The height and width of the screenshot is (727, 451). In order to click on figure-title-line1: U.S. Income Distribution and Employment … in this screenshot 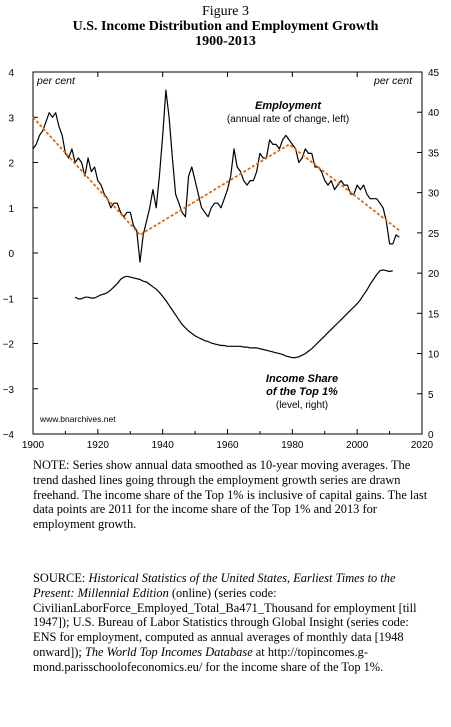, I will do `click(225, 26)`.